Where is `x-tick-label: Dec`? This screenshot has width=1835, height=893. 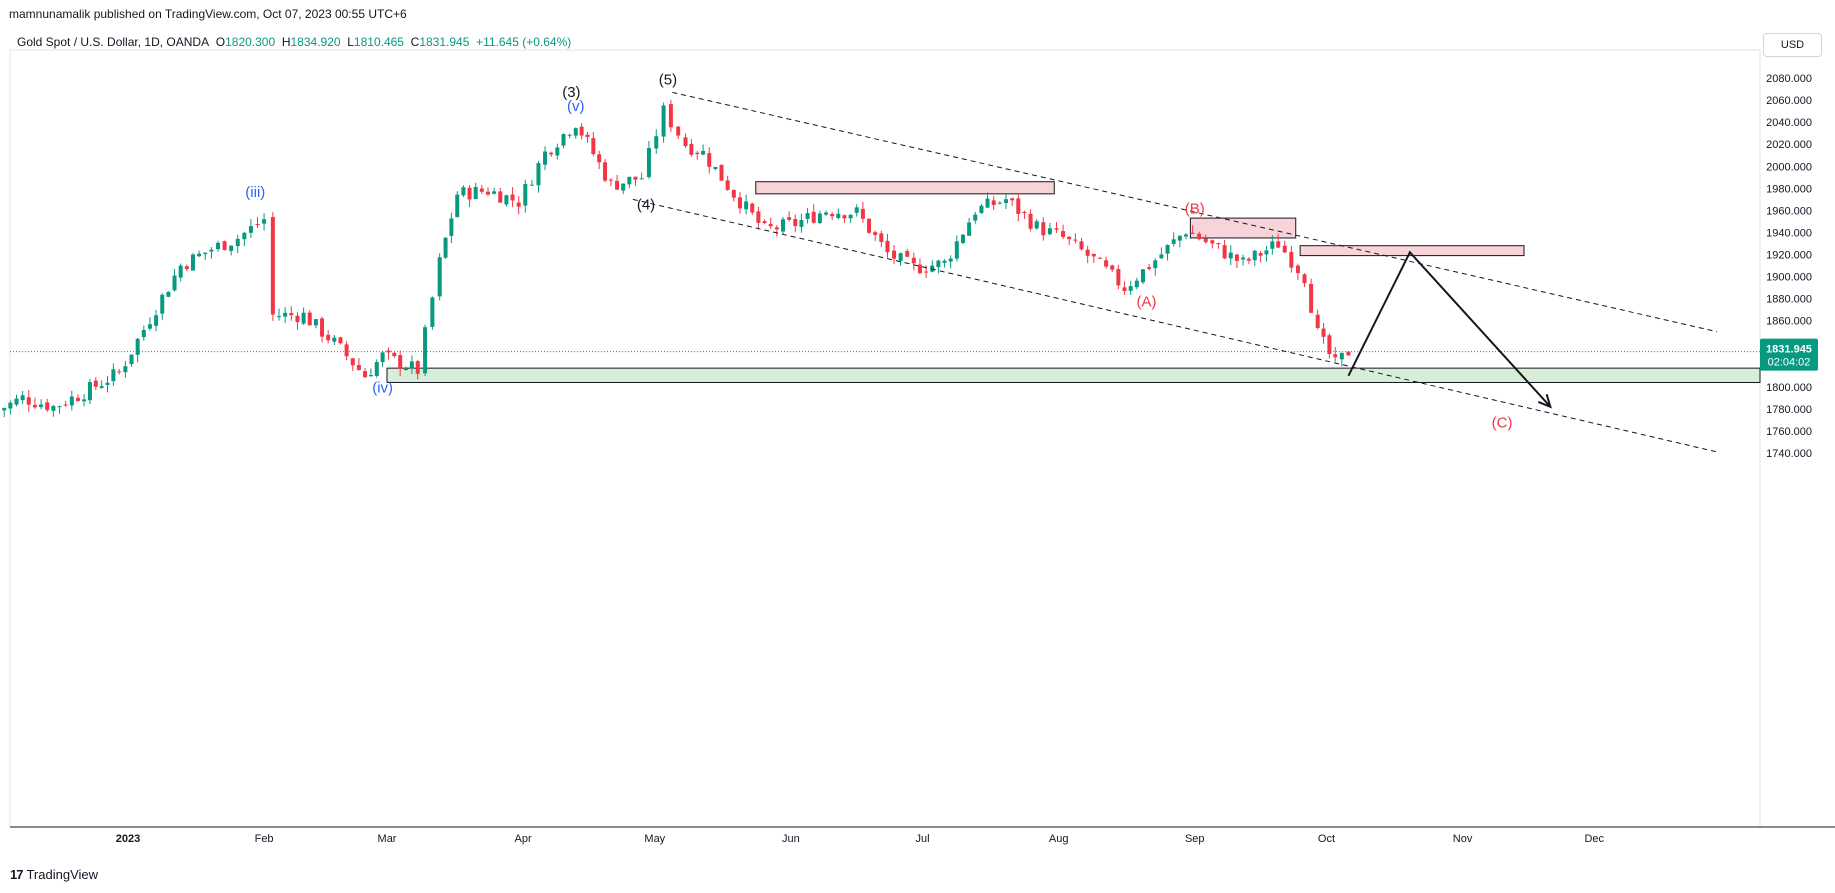
x-tick-label: Dec is located at coordinates (1594, 839).